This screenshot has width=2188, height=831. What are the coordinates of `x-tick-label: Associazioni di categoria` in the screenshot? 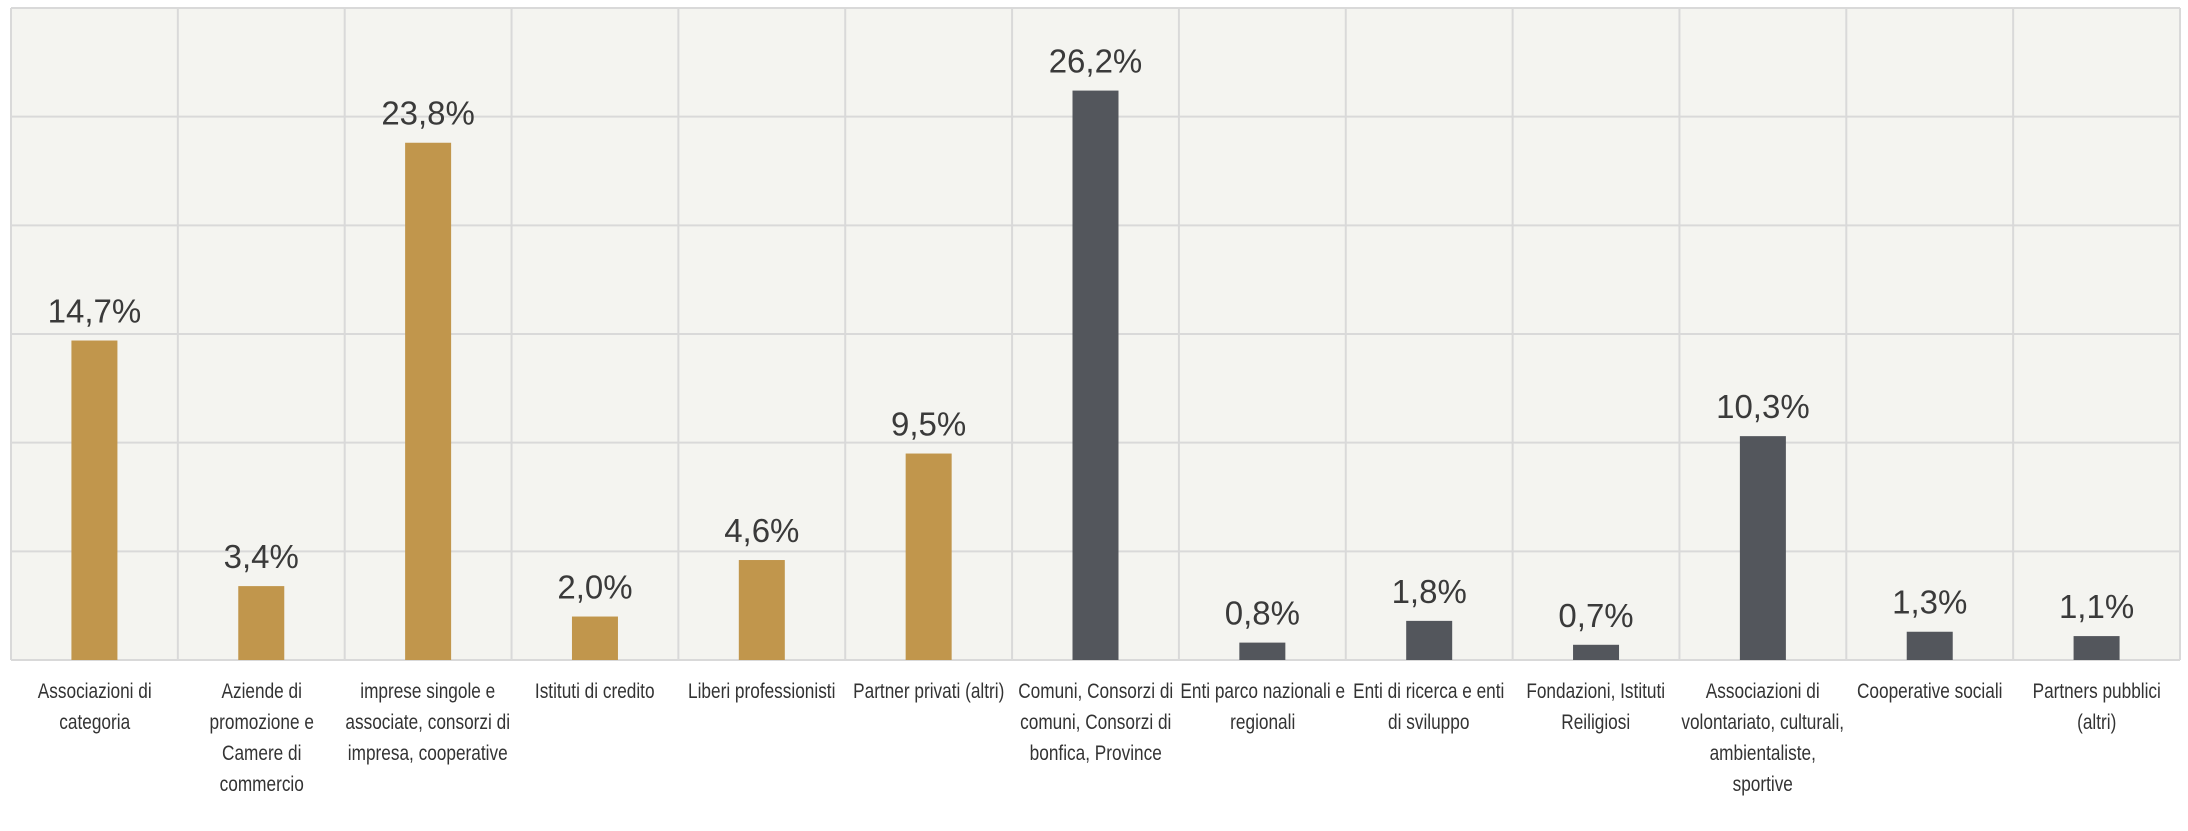 It's located at (94, 707).